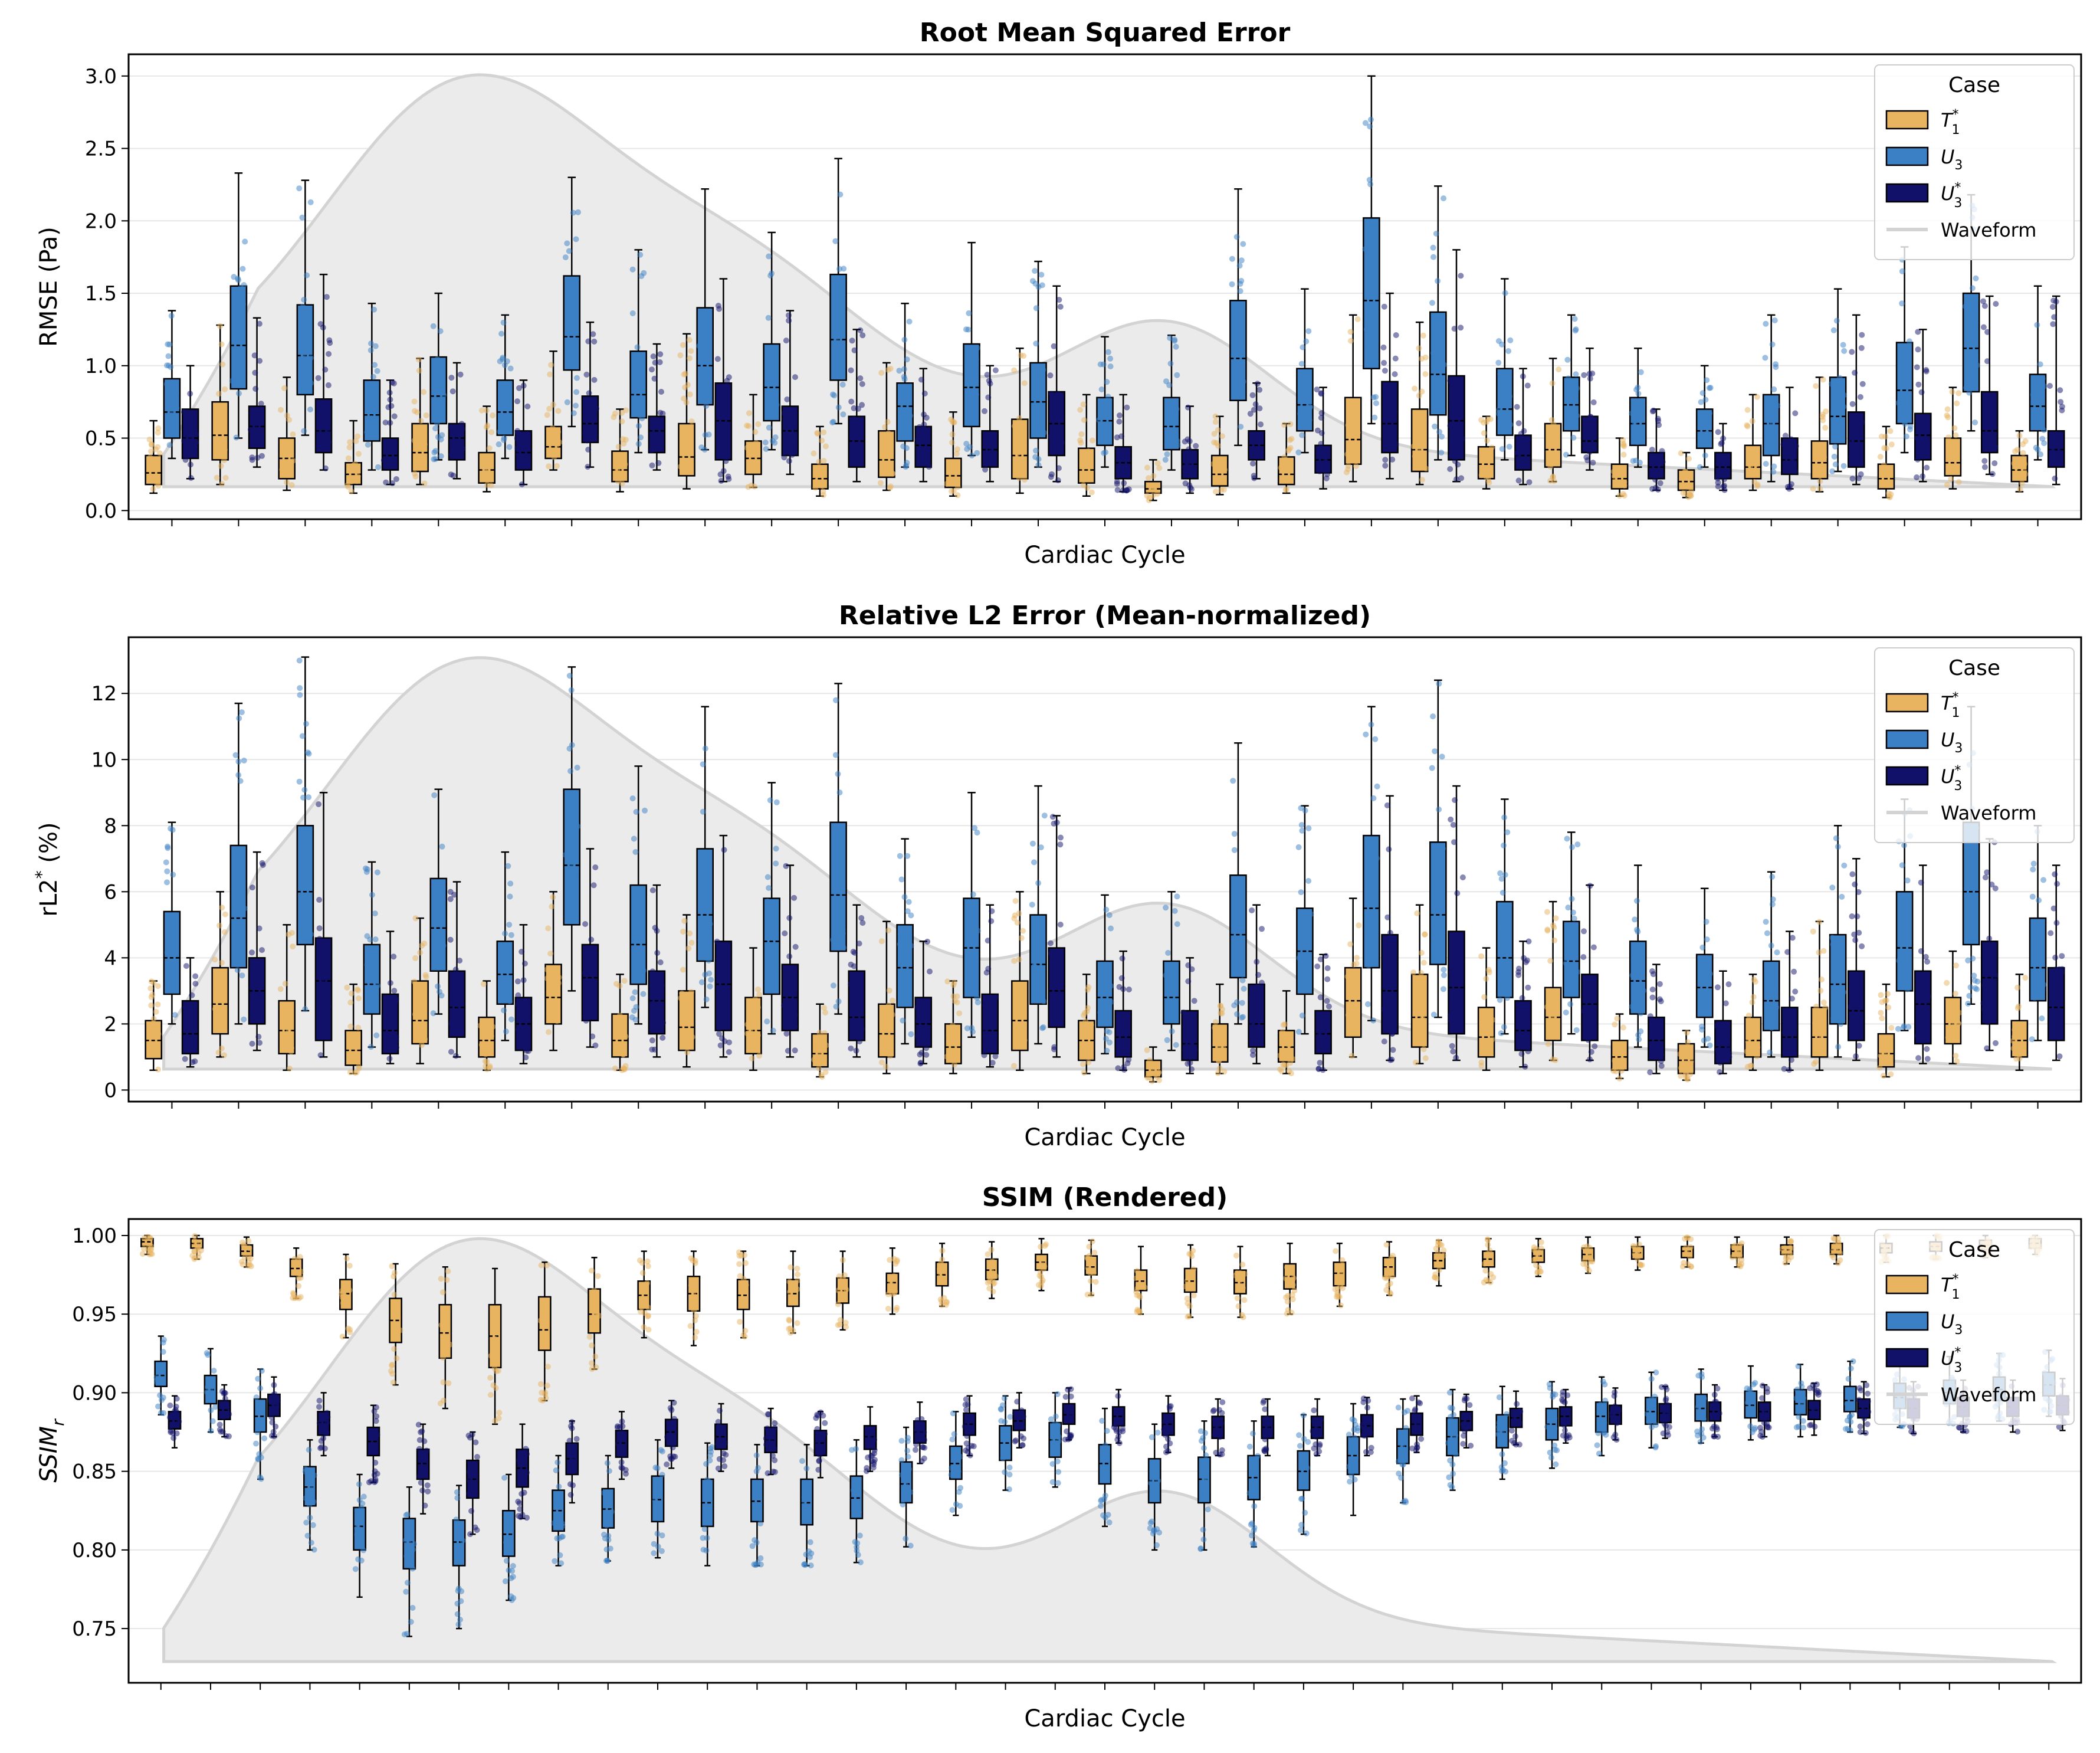  Describe the element at coordinates (94, 1393) in the screenshot. I see `y-tick-label: 0.90` at that location.